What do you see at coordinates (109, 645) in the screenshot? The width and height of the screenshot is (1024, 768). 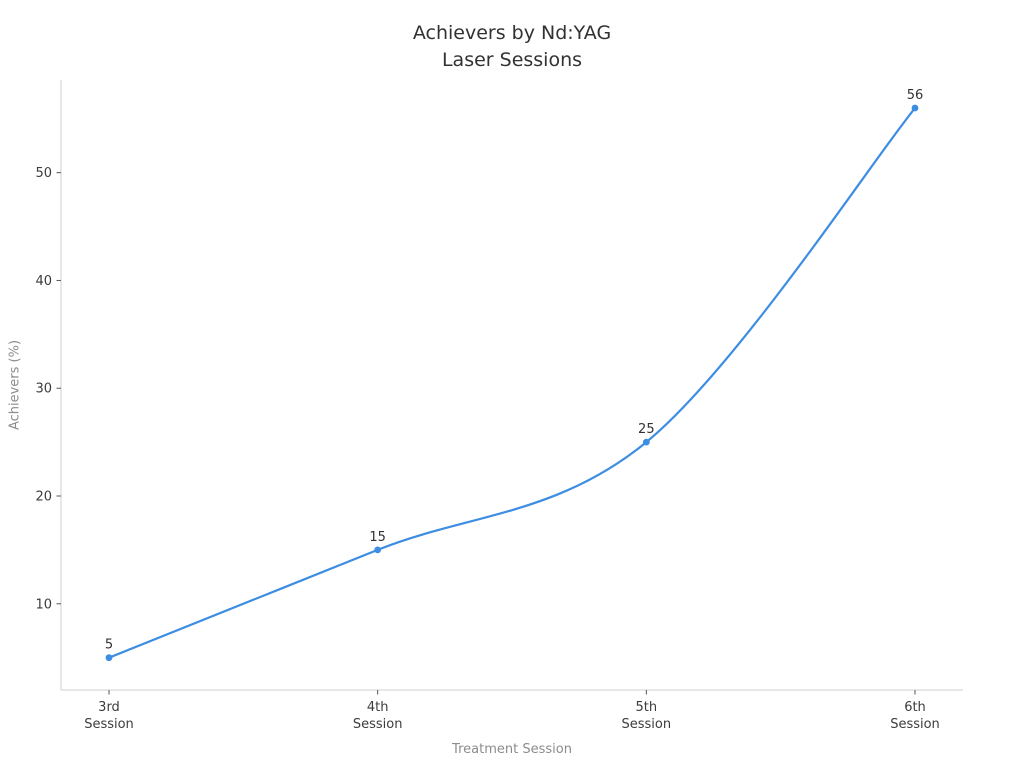 I see `data-point-label: 5` at bounding box center [109, 645].